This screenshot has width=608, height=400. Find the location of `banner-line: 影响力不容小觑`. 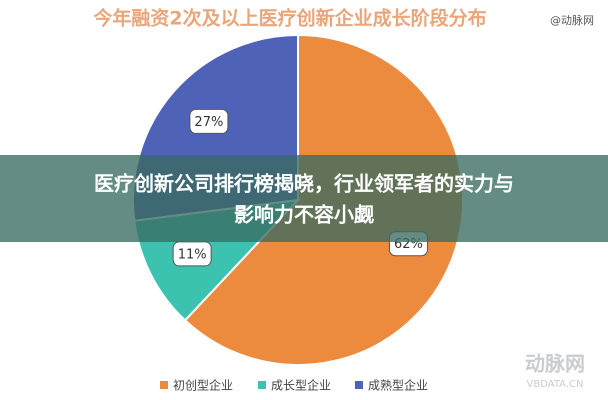

banner-line: 影响力不容小觑 is located at coordinates (304, 215).